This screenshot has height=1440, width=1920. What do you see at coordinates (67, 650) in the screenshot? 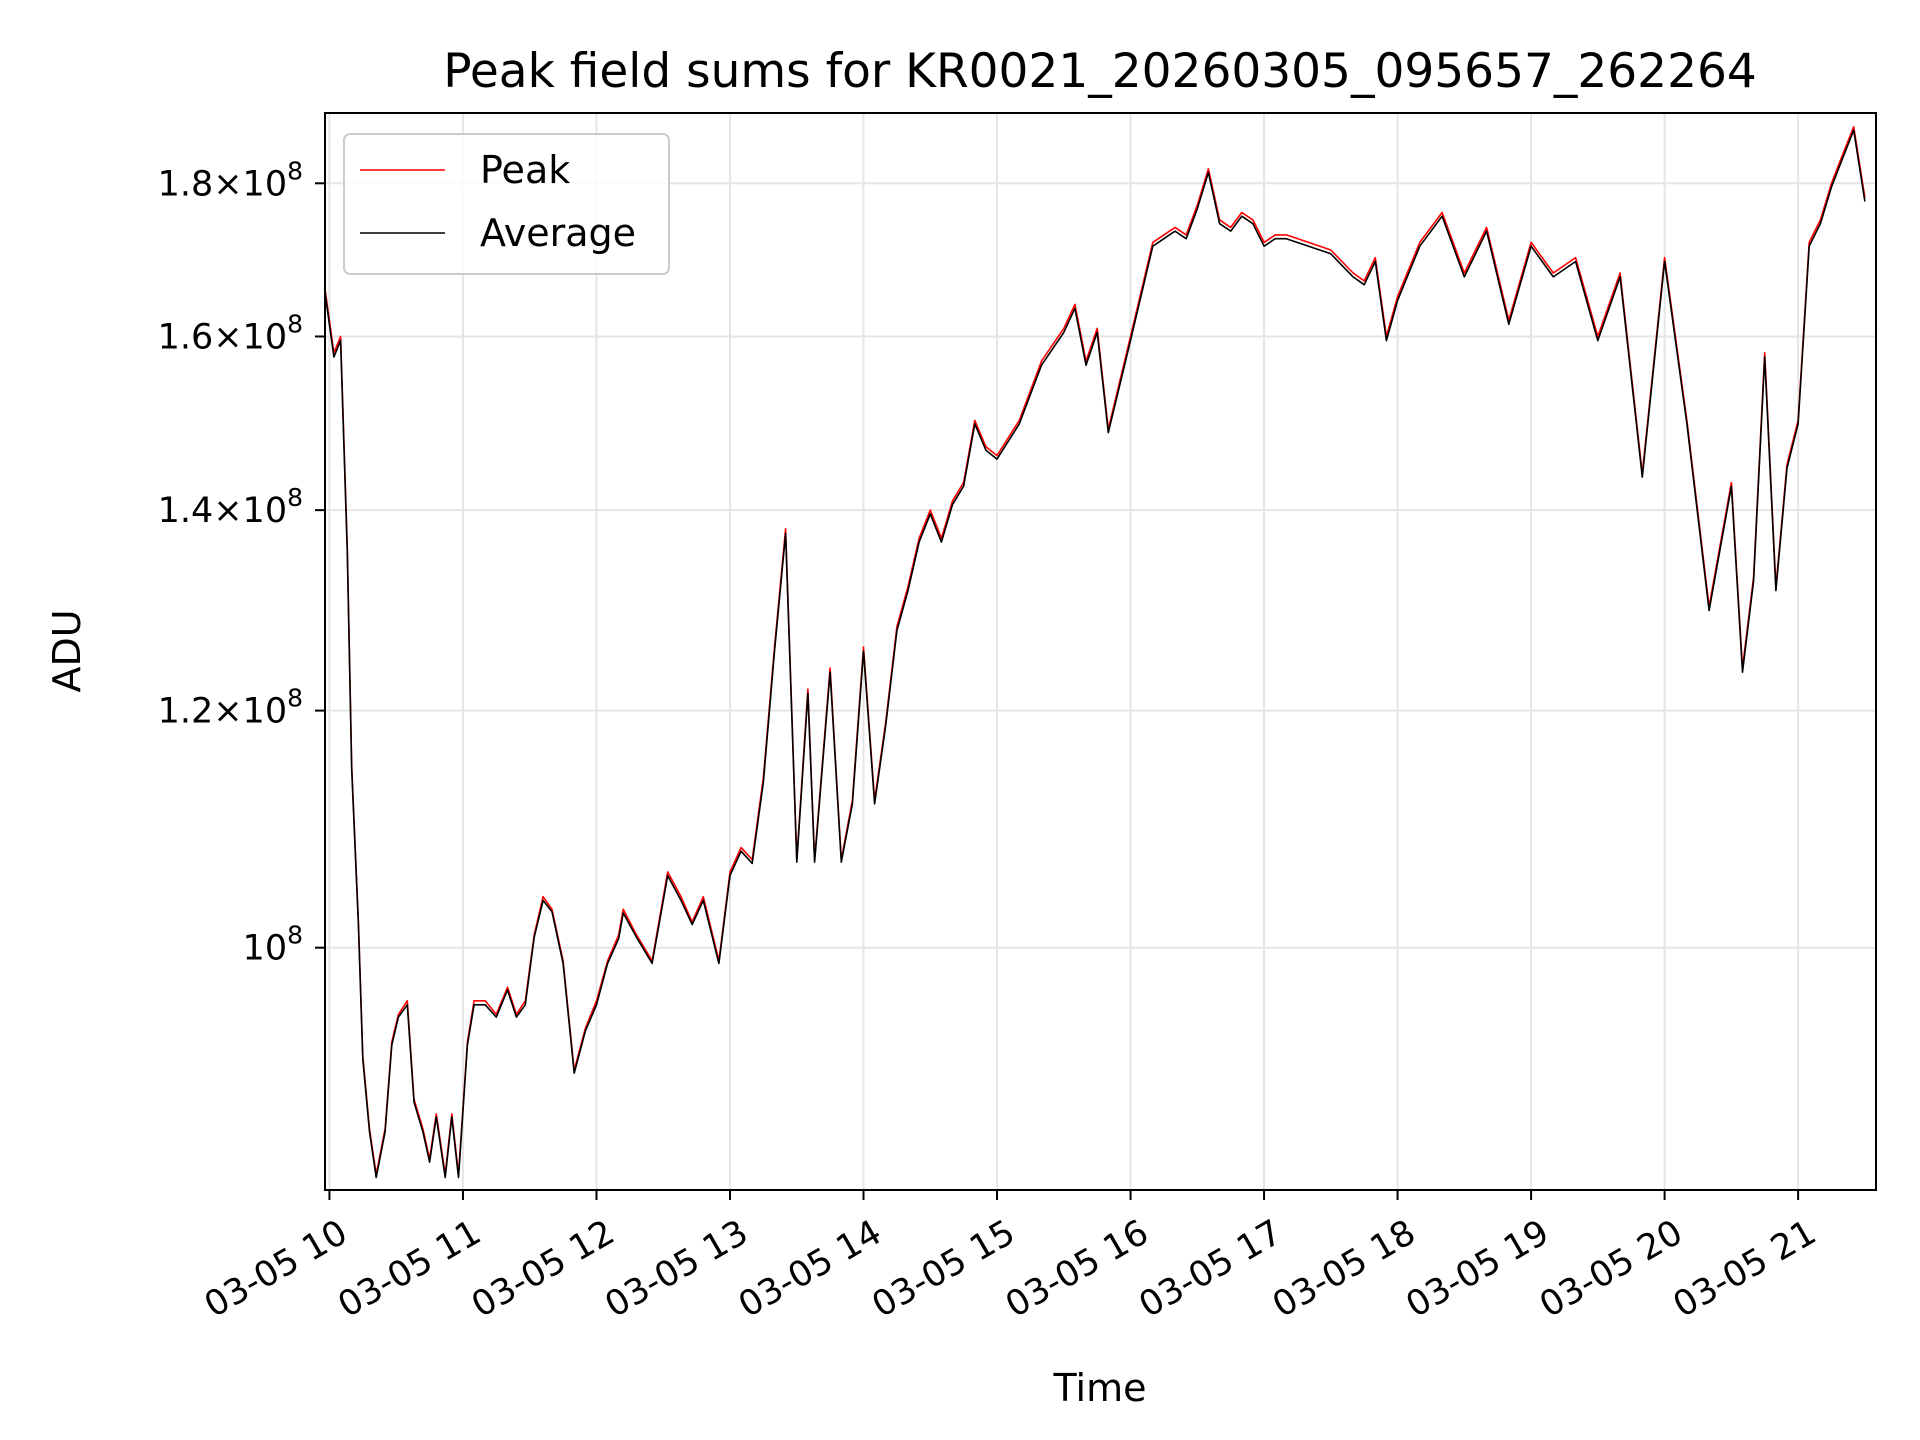
I see `y-axis-label: ADU` at bounding box center [67, 650].